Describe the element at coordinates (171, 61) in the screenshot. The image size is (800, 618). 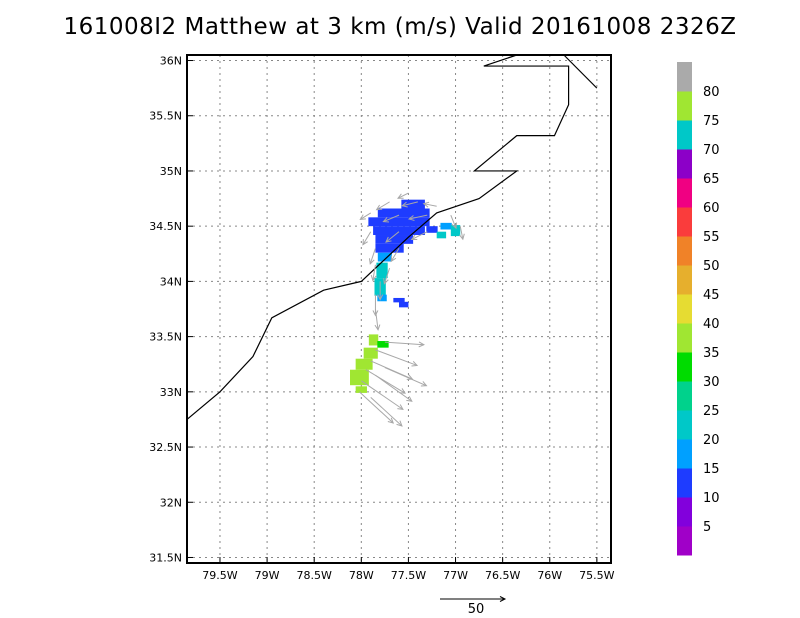
I see `y-tick-label-9: 36N` at that location.